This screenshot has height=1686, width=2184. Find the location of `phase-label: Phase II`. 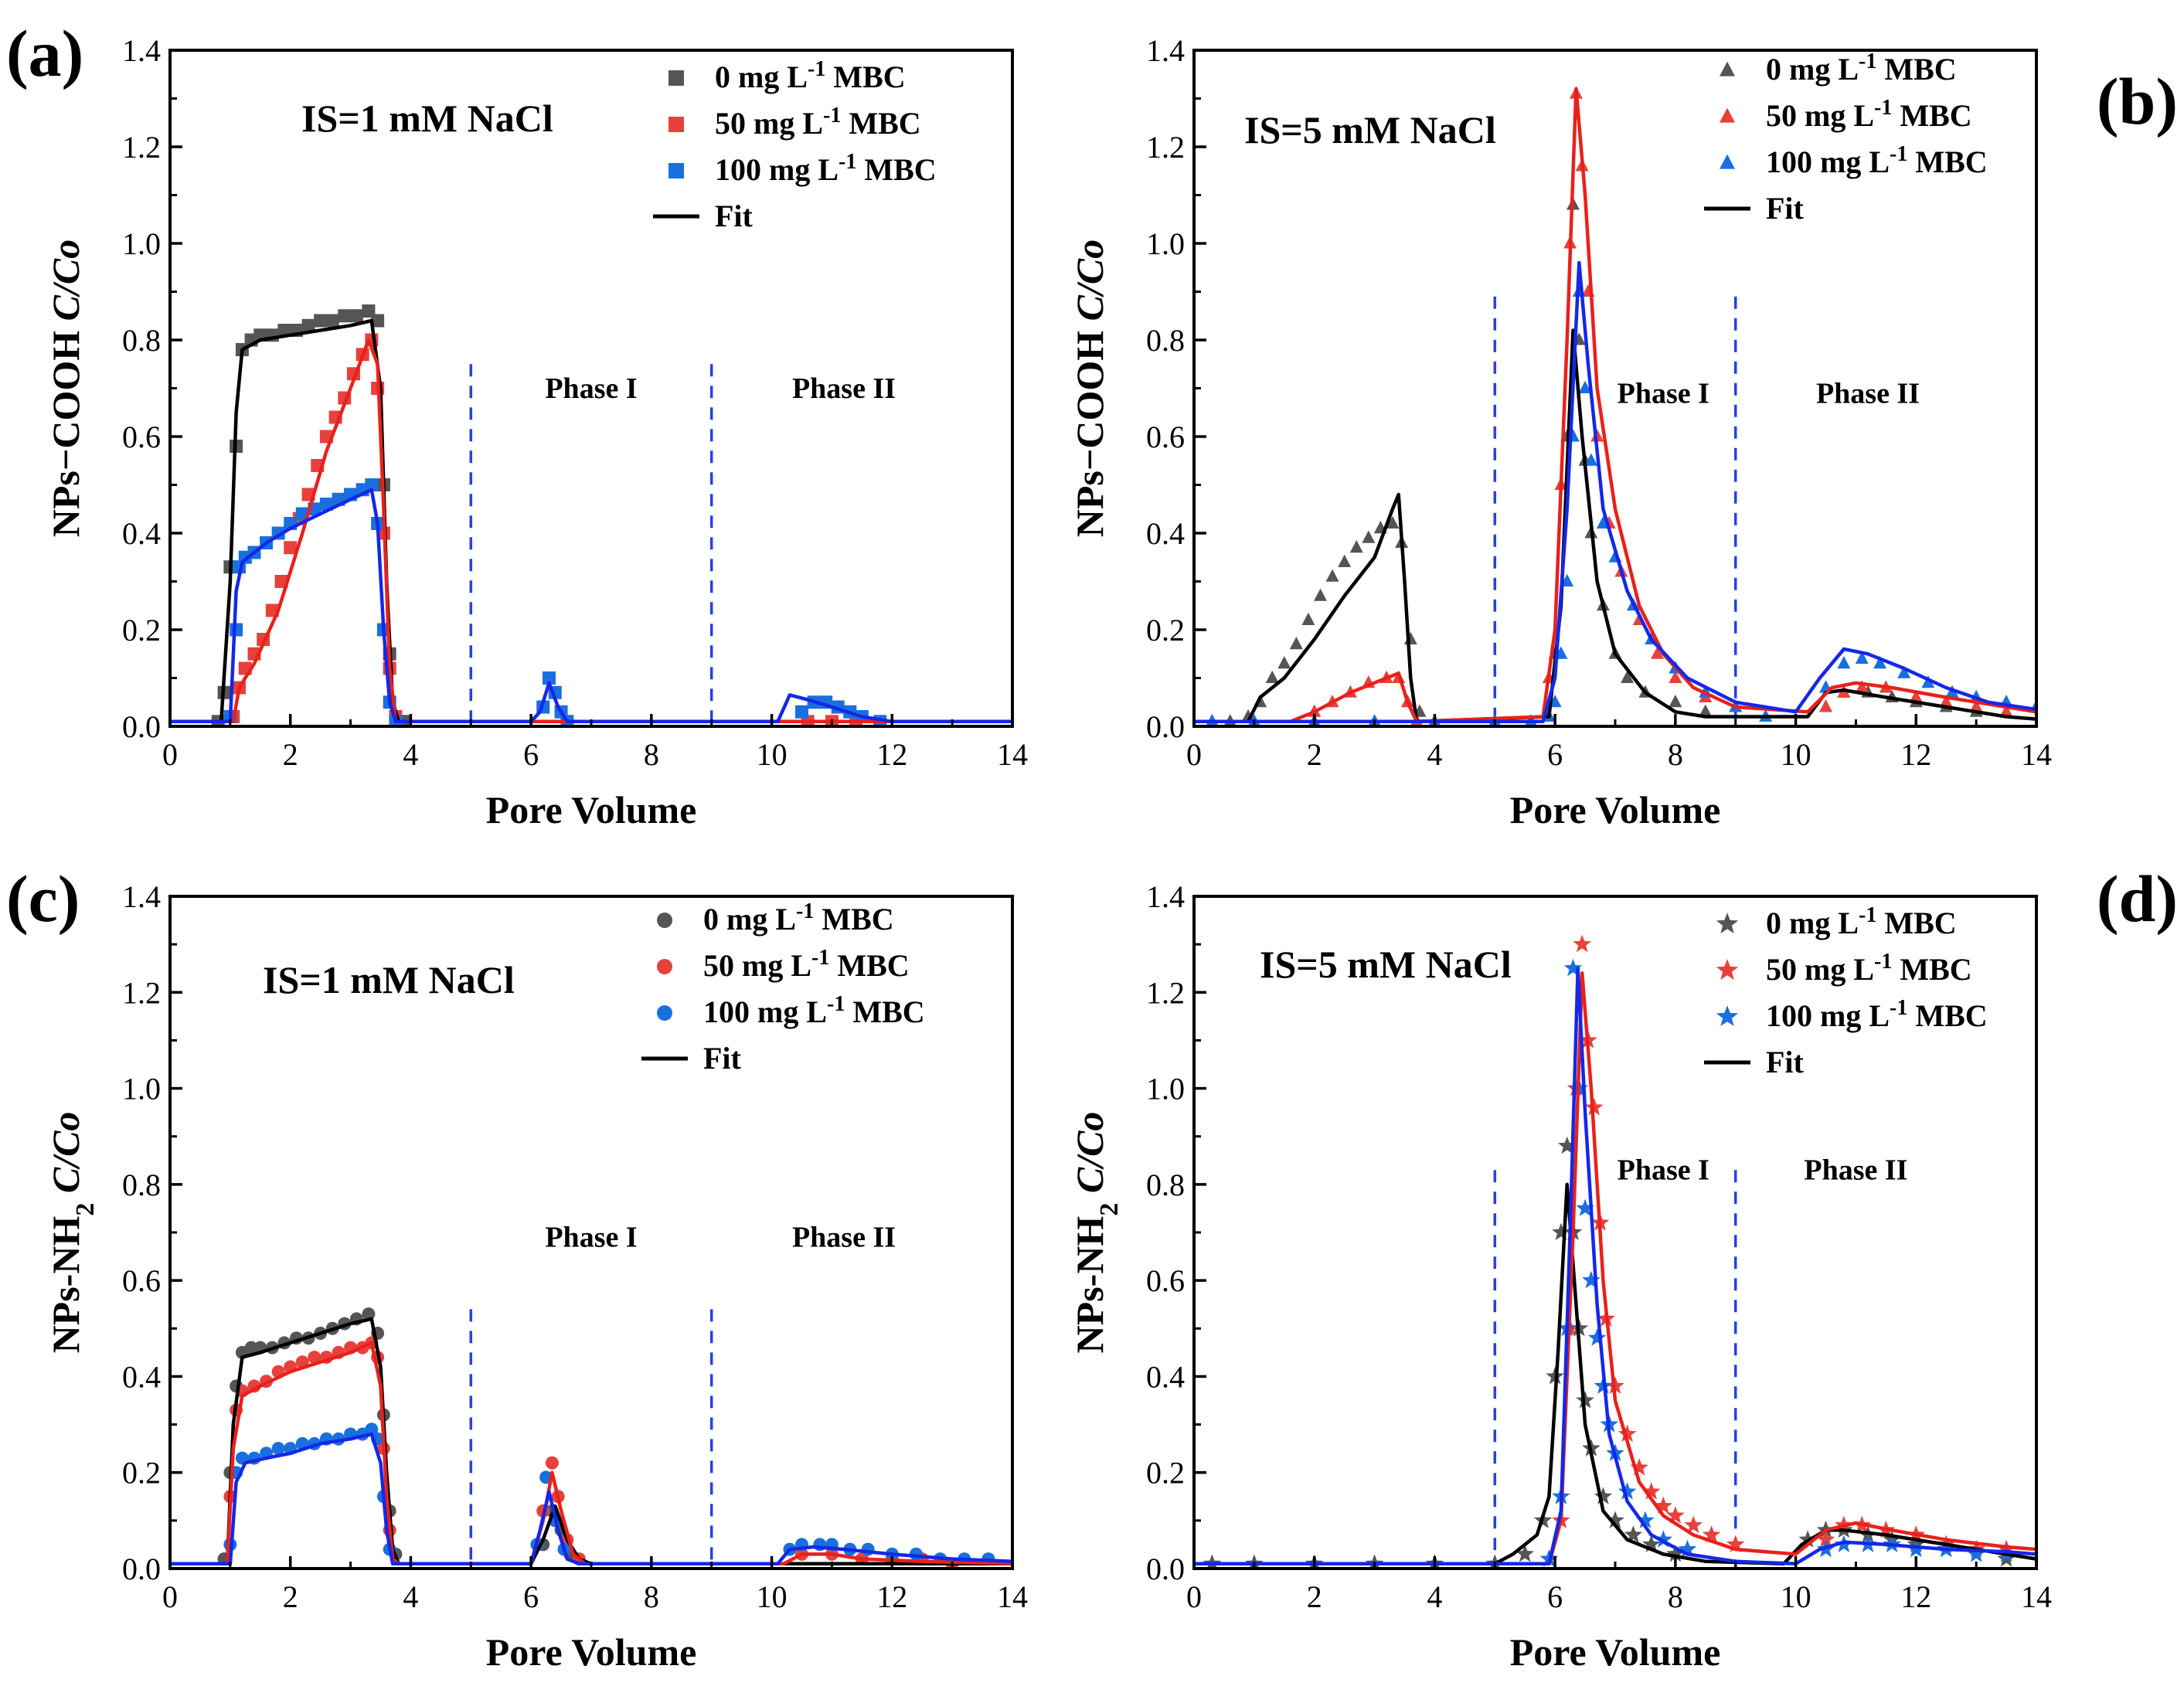

phase-label: Phase II is located at coordinates (1868, 393).